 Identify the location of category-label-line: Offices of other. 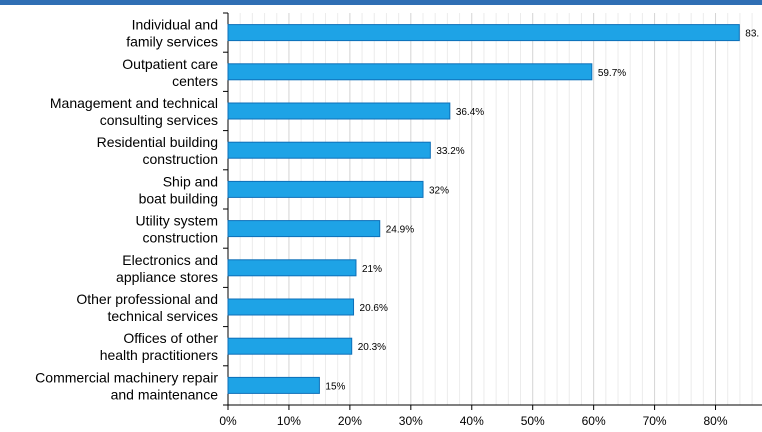
(170, 338).